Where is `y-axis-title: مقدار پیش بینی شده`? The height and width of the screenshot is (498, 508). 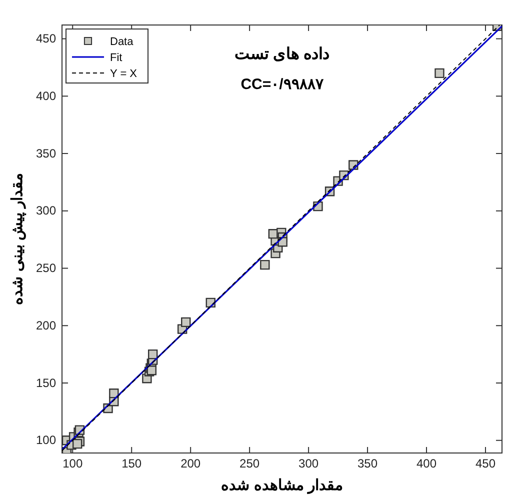 y-axis-title: مقدار پیش بینی شده is located at coordinates (18, 239).